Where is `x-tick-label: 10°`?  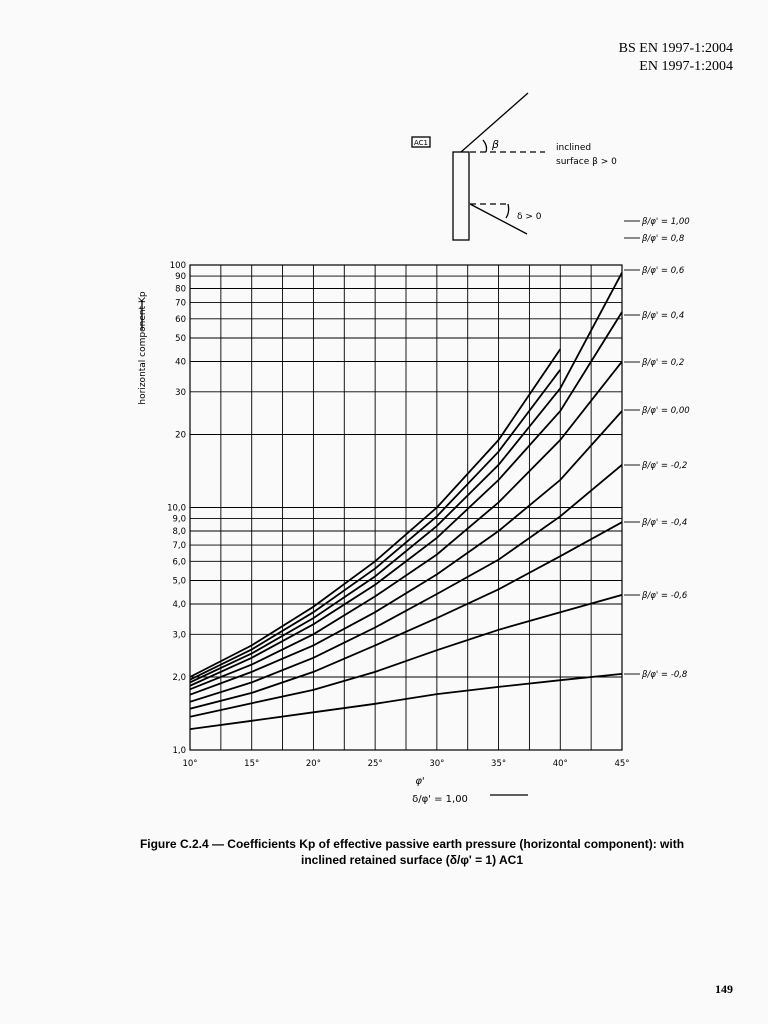
x-tick-label: 10° is located at coordinates (189, 764).